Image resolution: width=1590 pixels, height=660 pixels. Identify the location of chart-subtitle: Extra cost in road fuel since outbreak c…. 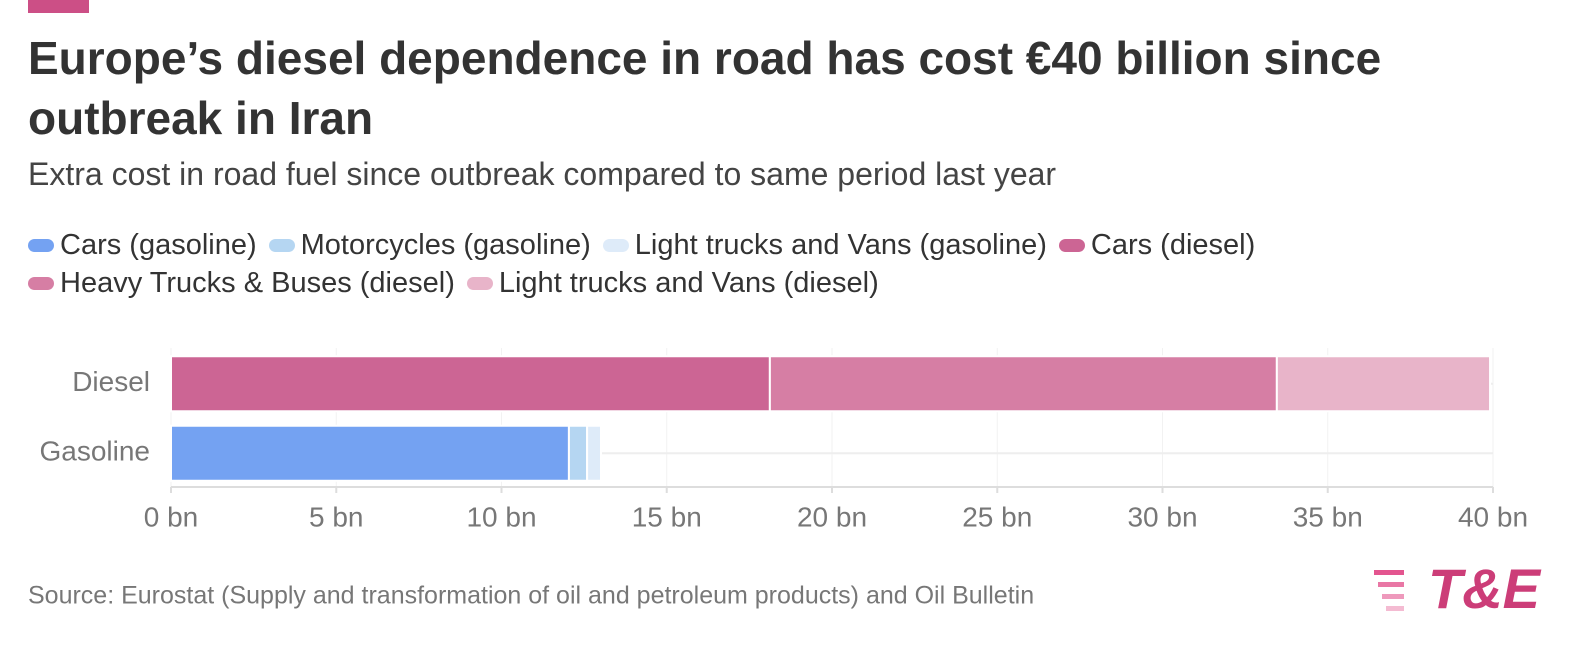
(542, 174).